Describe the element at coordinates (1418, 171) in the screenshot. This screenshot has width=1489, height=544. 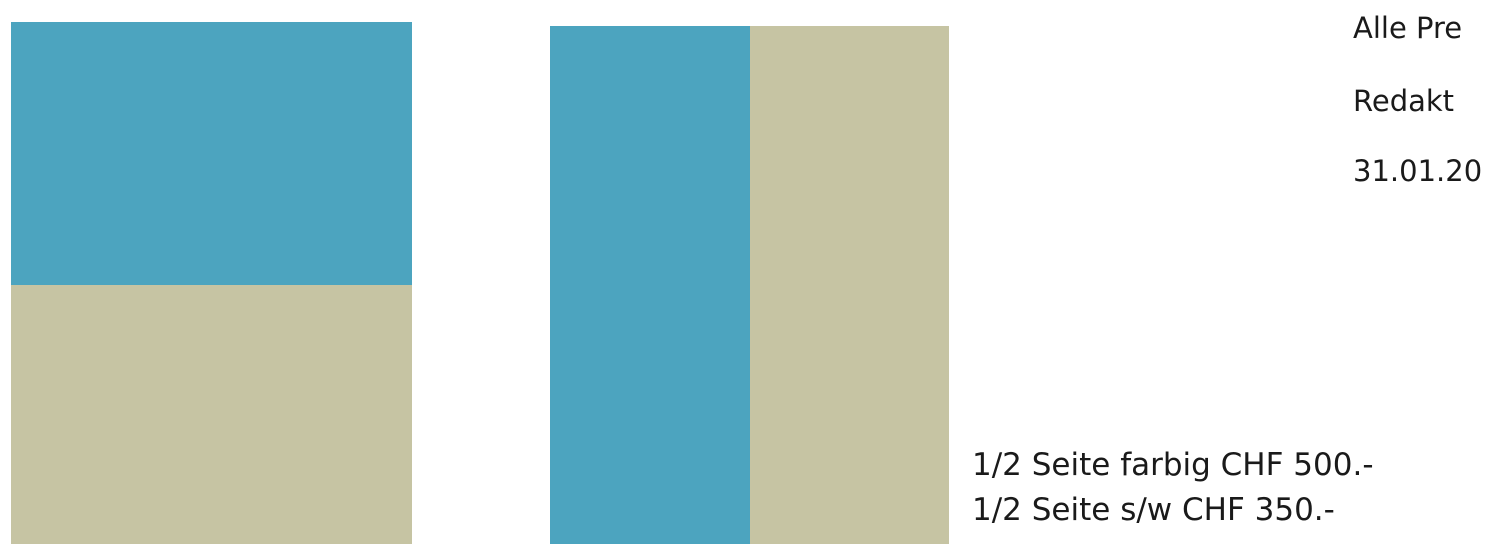
I see `info-line-date: 31.01.20` at that location.